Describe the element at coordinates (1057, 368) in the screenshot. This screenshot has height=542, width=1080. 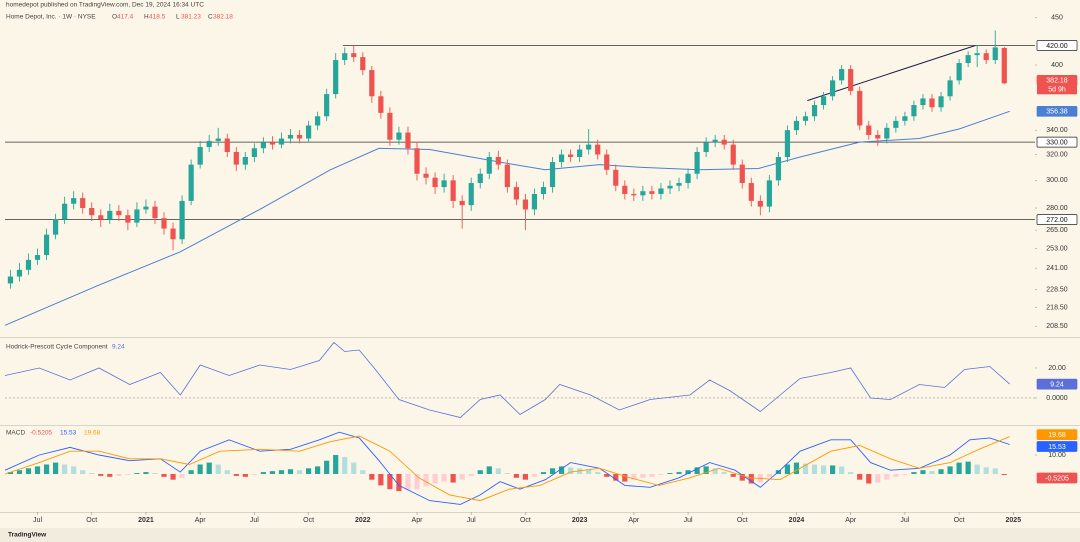
I see `y-tick-label: 20.00` at that location.